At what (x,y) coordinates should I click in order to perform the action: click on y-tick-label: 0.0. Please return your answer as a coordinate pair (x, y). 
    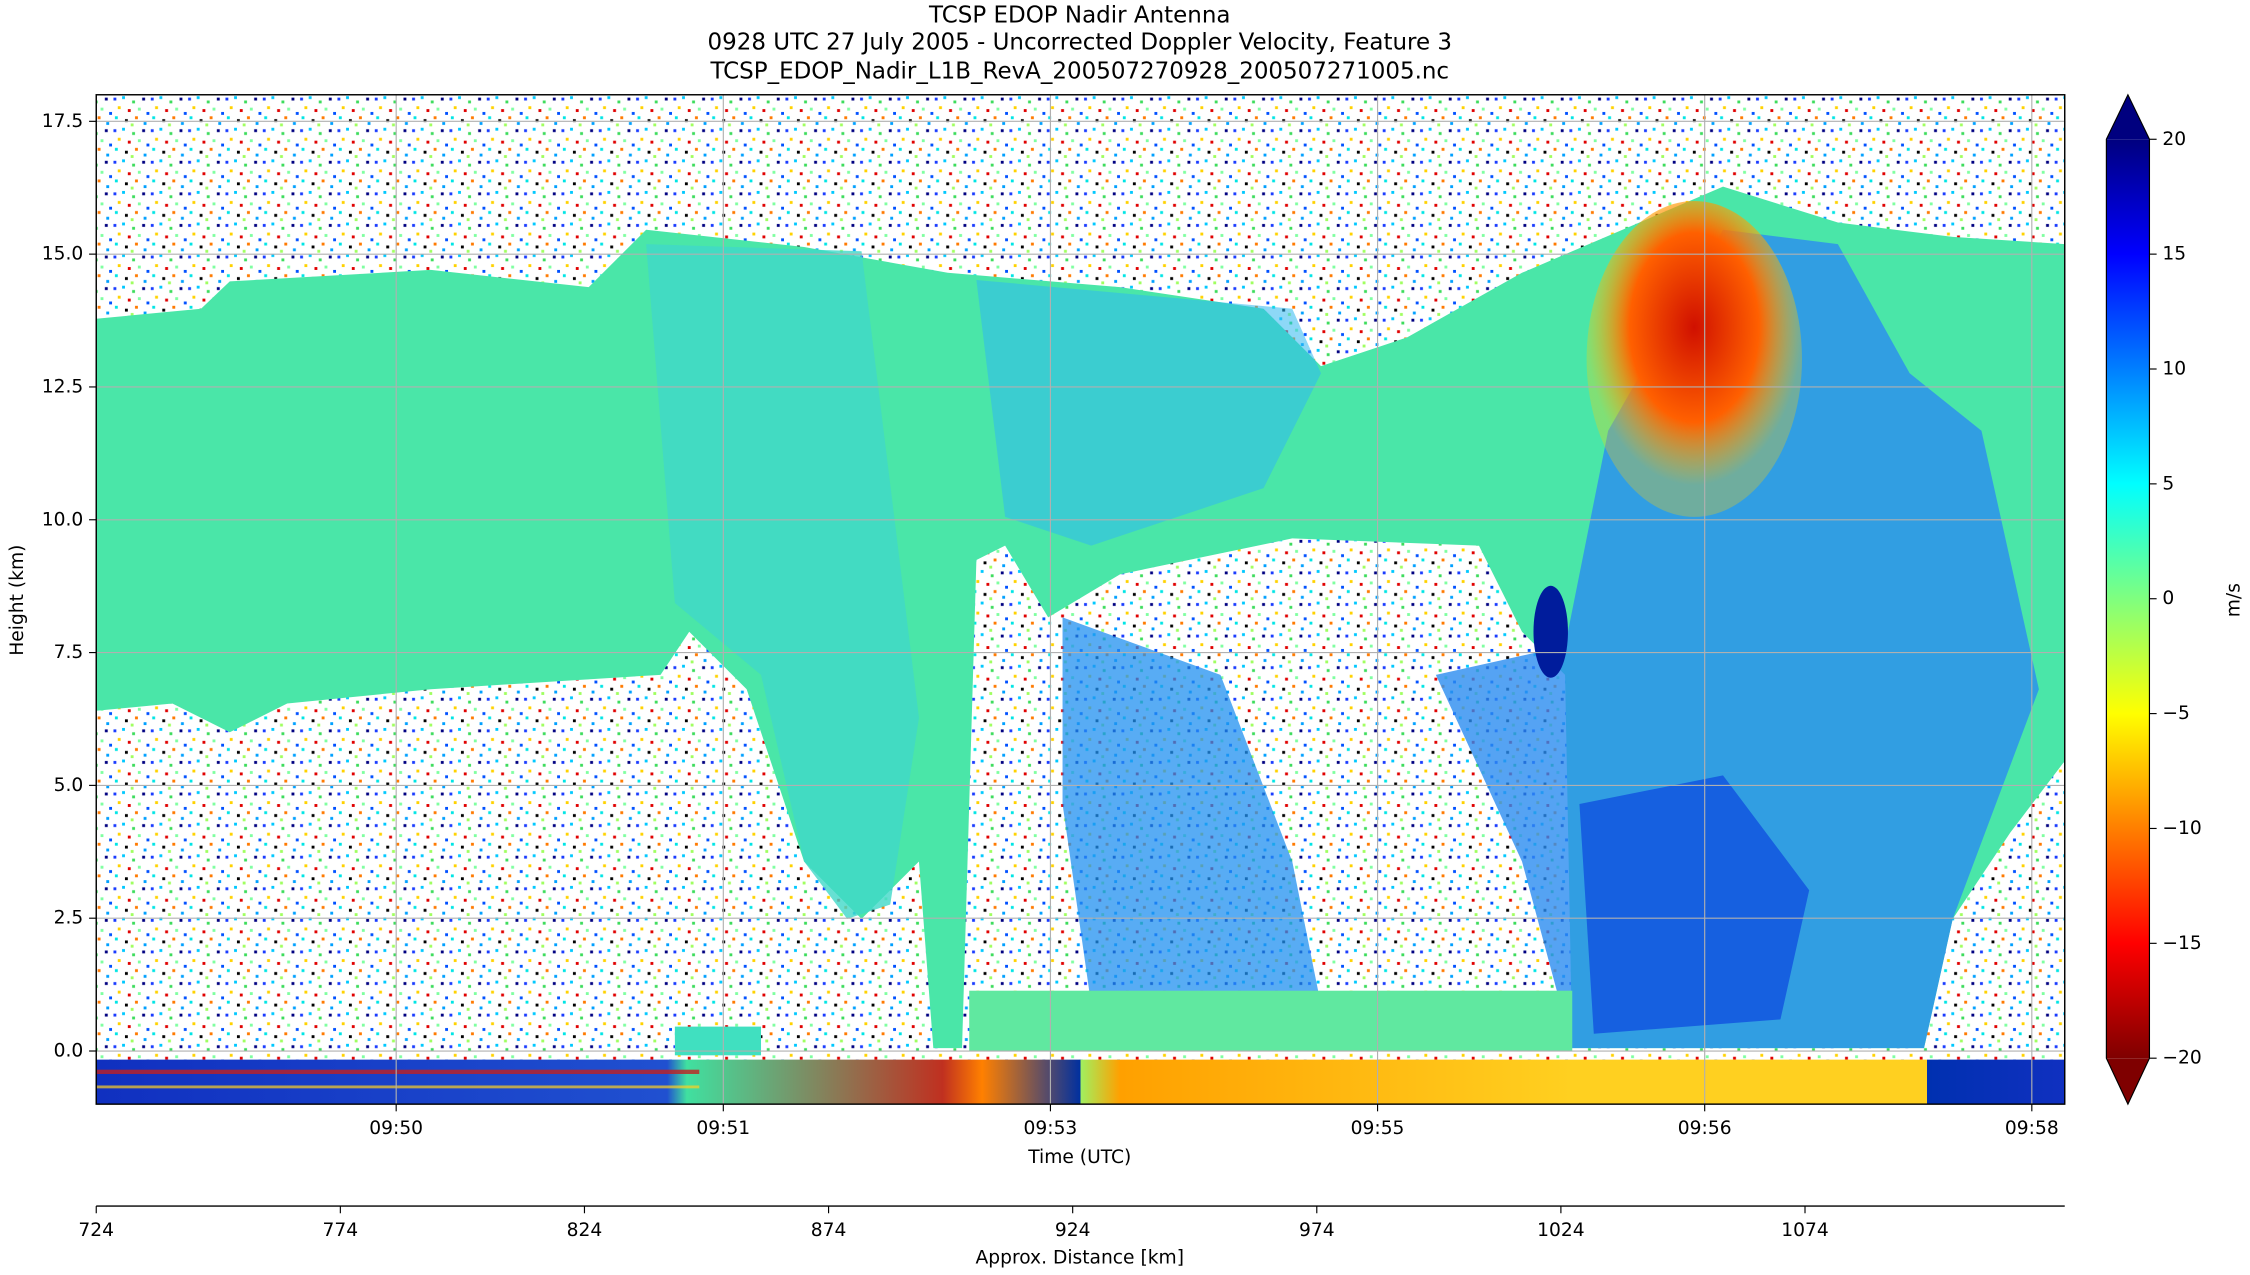
    Looking at the image, I should click on (69, 1051).